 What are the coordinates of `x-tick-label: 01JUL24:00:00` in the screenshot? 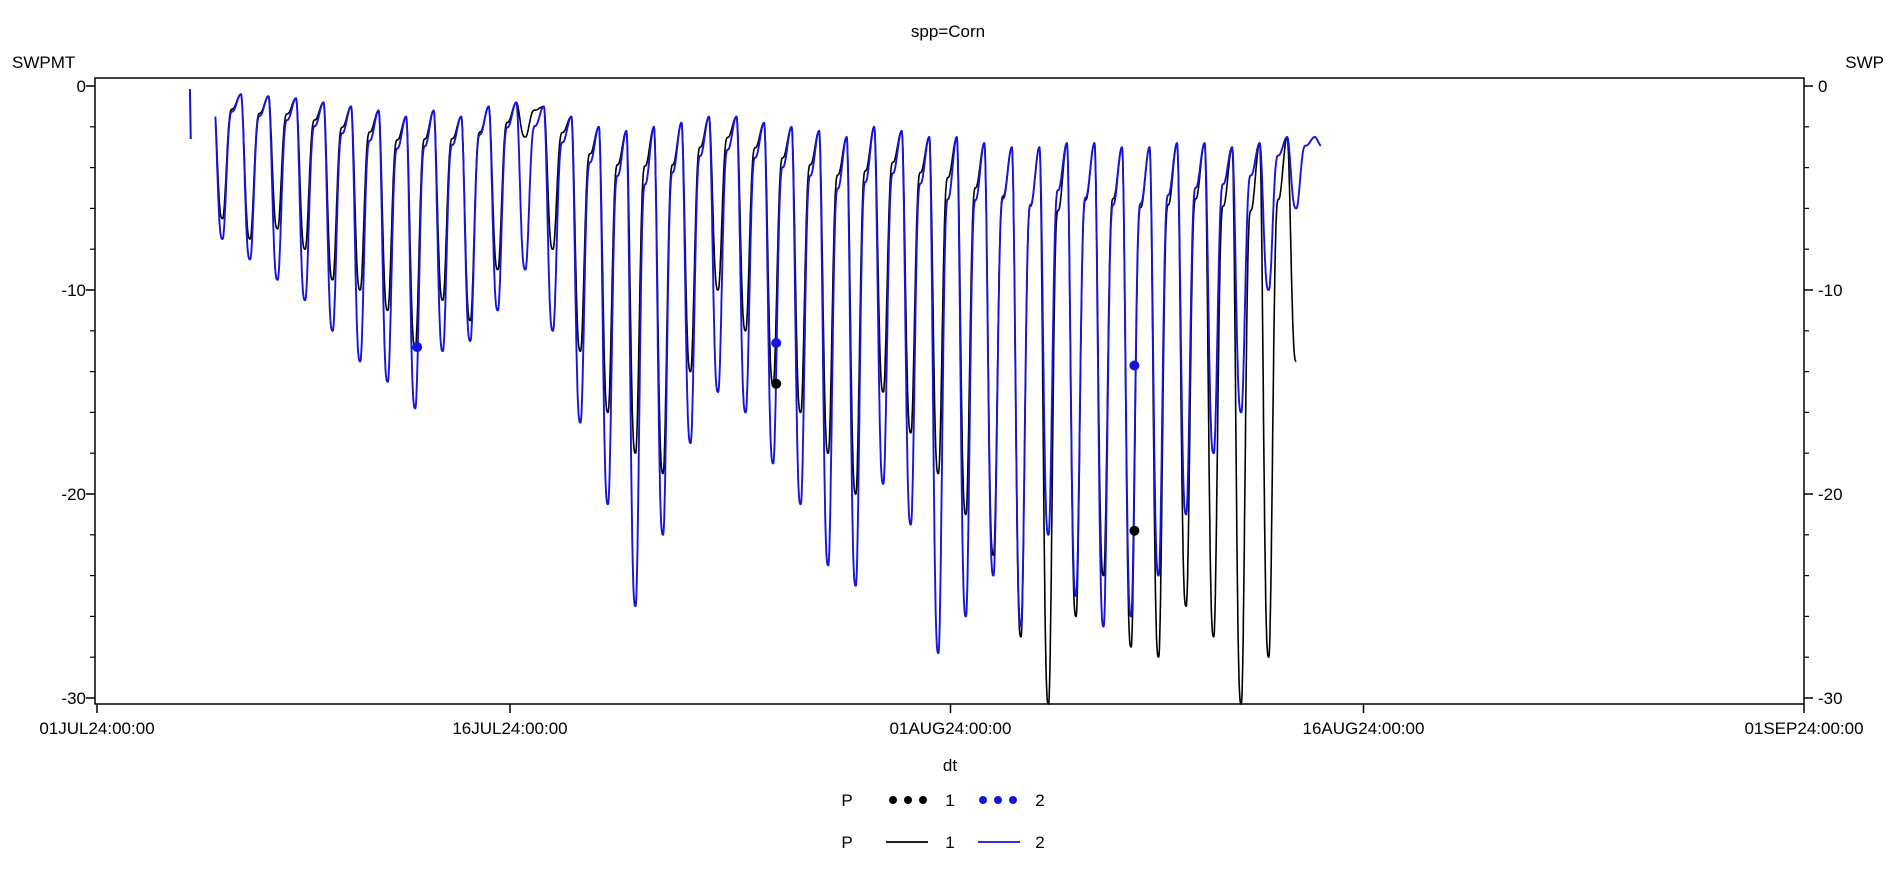 It's located at (96, 728).